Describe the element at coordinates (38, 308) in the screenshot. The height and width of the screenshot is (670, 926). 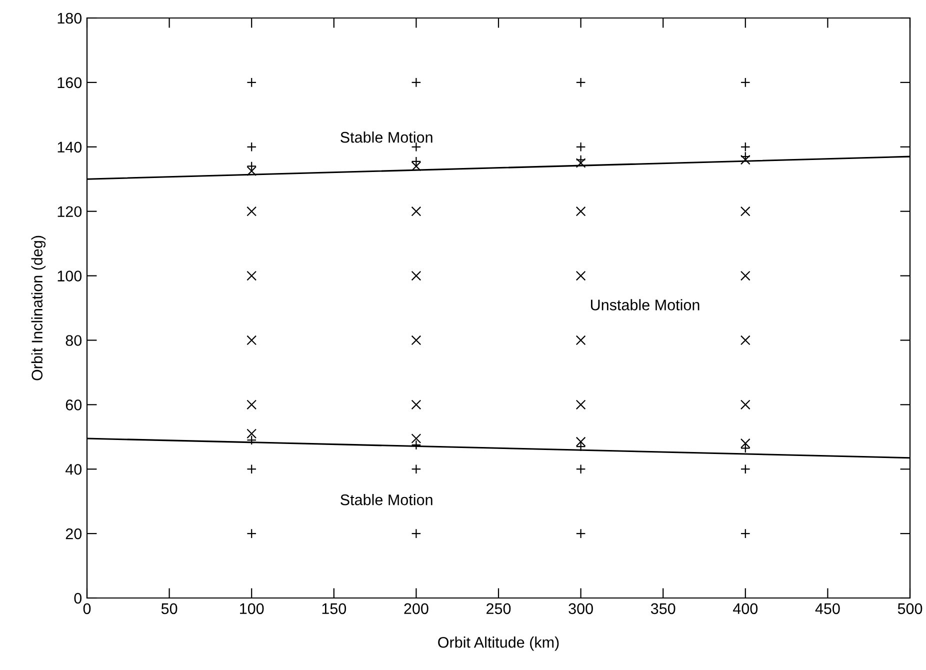
I see `y-axis-title: Orbit Inclination (deg)` at that location.